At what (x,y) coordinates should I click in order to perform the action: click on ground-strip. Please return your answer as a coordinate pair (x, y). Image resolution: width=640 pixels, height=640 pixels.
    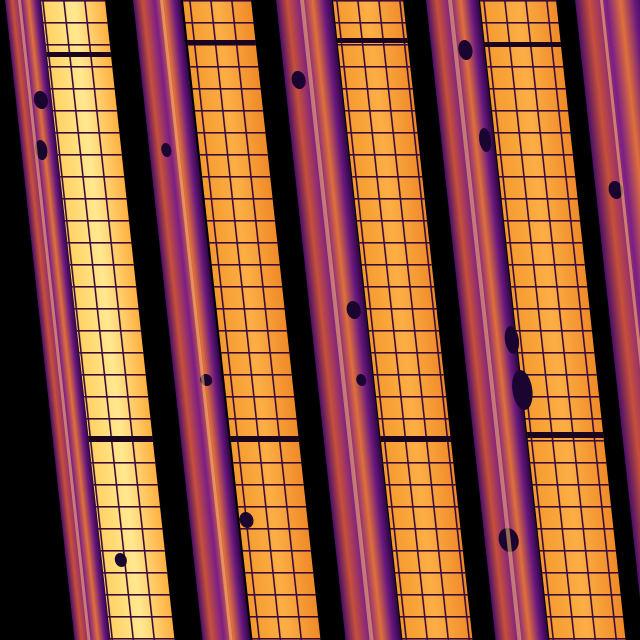
    Looking at the image, I should click on (607, 320).